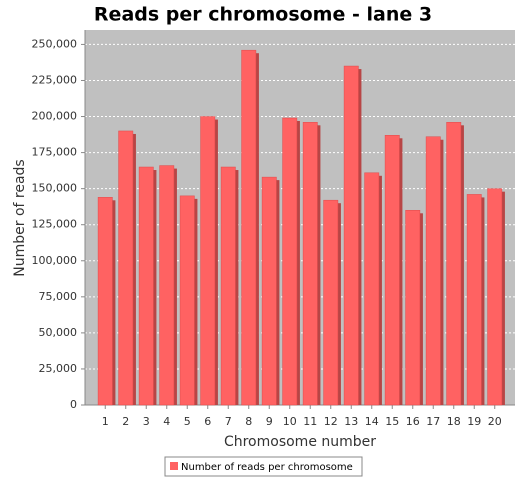  What do you see at coordinates (58, 368) in the screenshot?
I see `y-tick-label: 25,000` at bounding box center [58, 368].